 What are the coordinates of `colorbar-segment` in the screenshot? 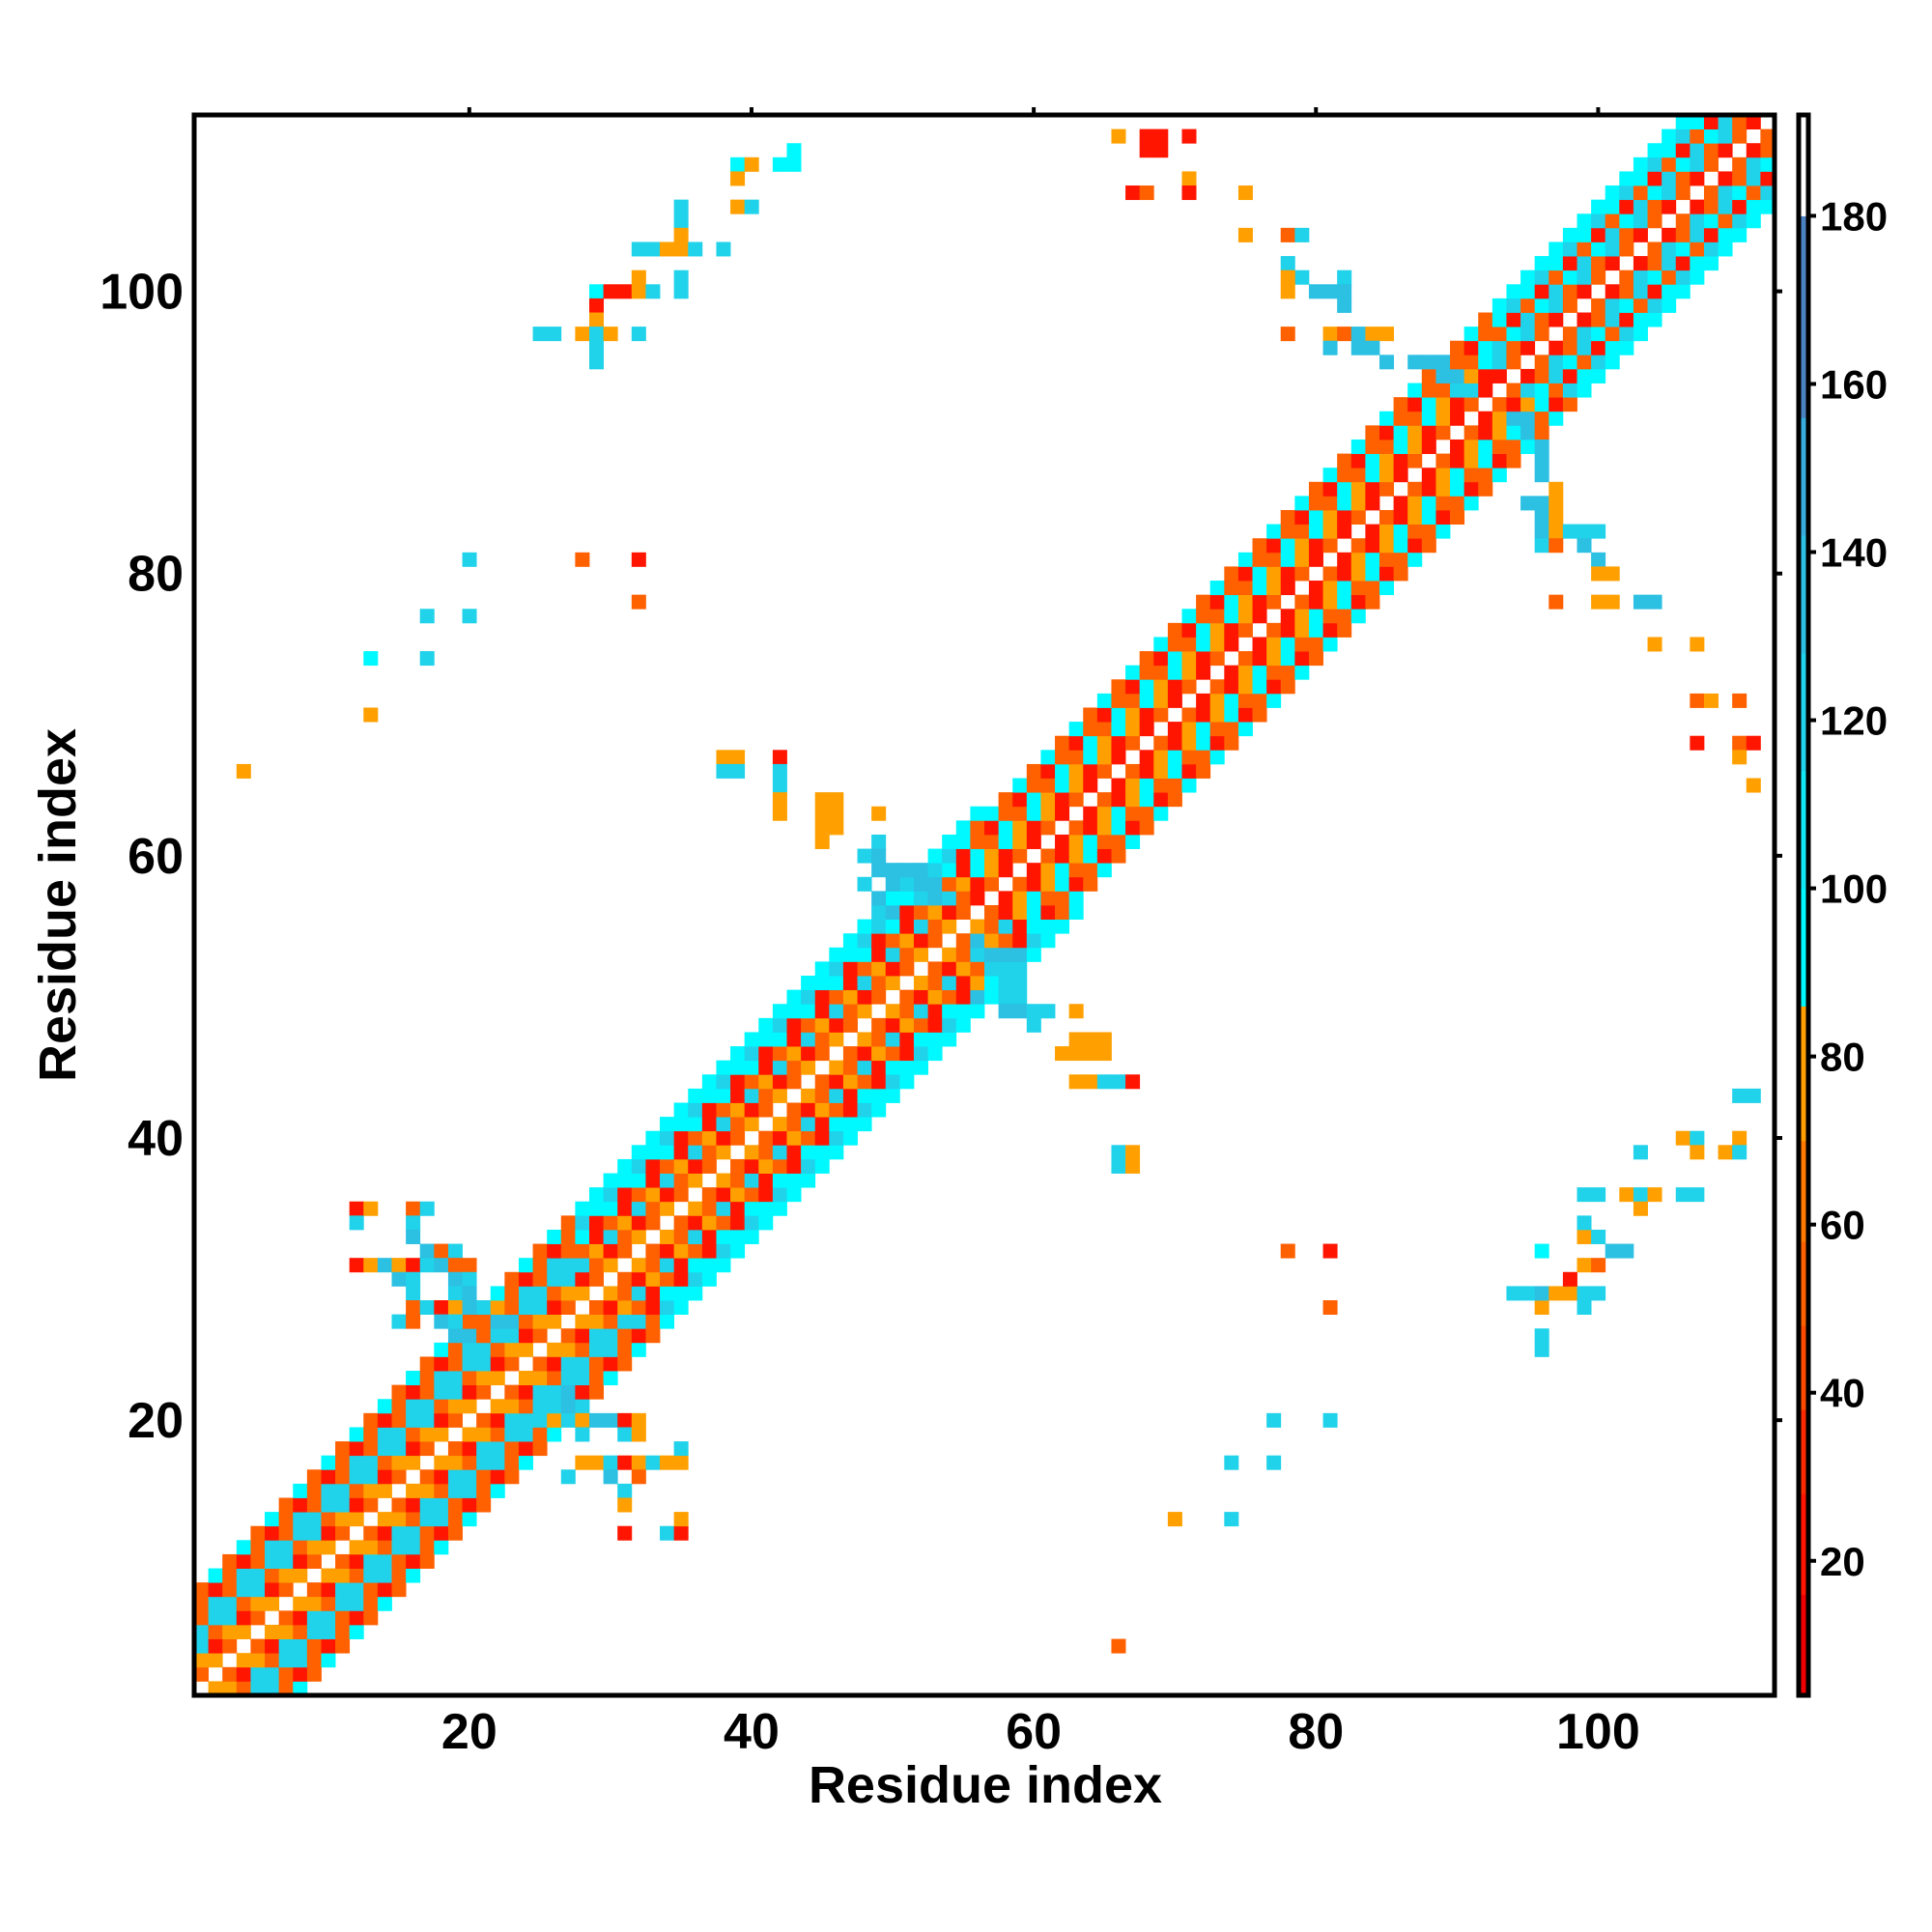 It's located at (1803, 830).